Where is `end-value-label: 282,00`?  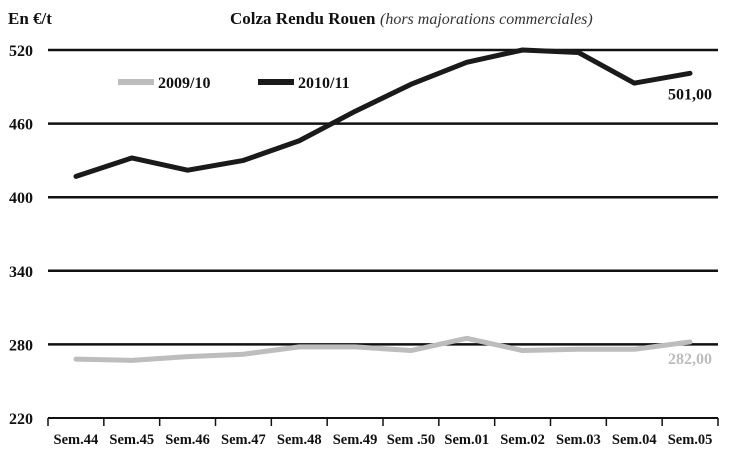 end-value-label: 282,00 is located at coordinates (690, 359).